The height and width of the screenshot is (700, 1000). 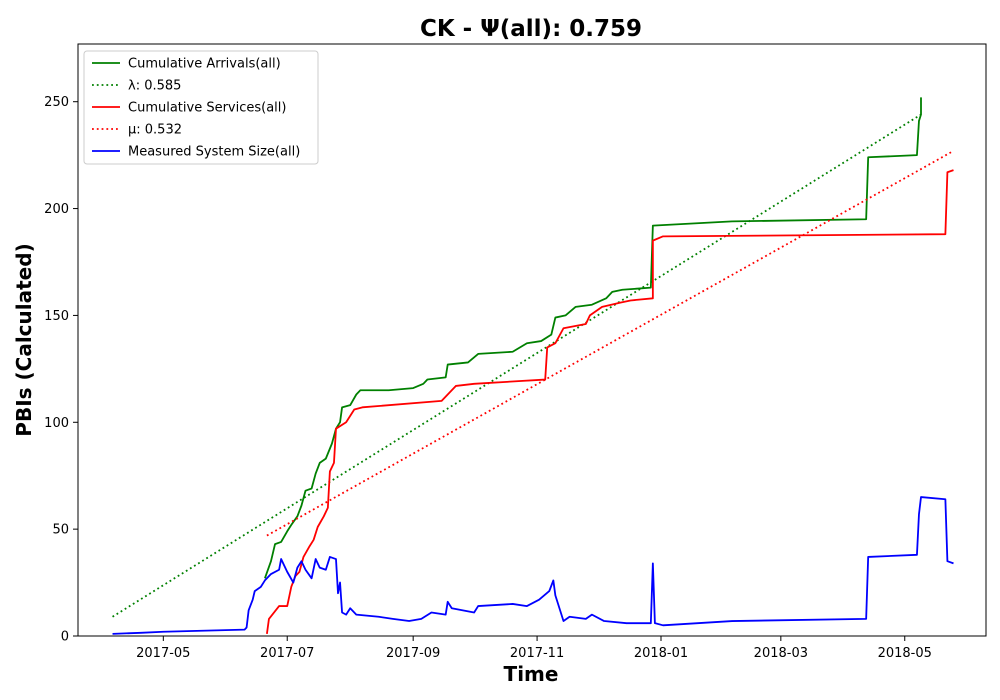 What do you see at coordinates (163, 653) in the screenshot?
I see `x-tick-label: 2017-05` at bounding box center [163, 653].